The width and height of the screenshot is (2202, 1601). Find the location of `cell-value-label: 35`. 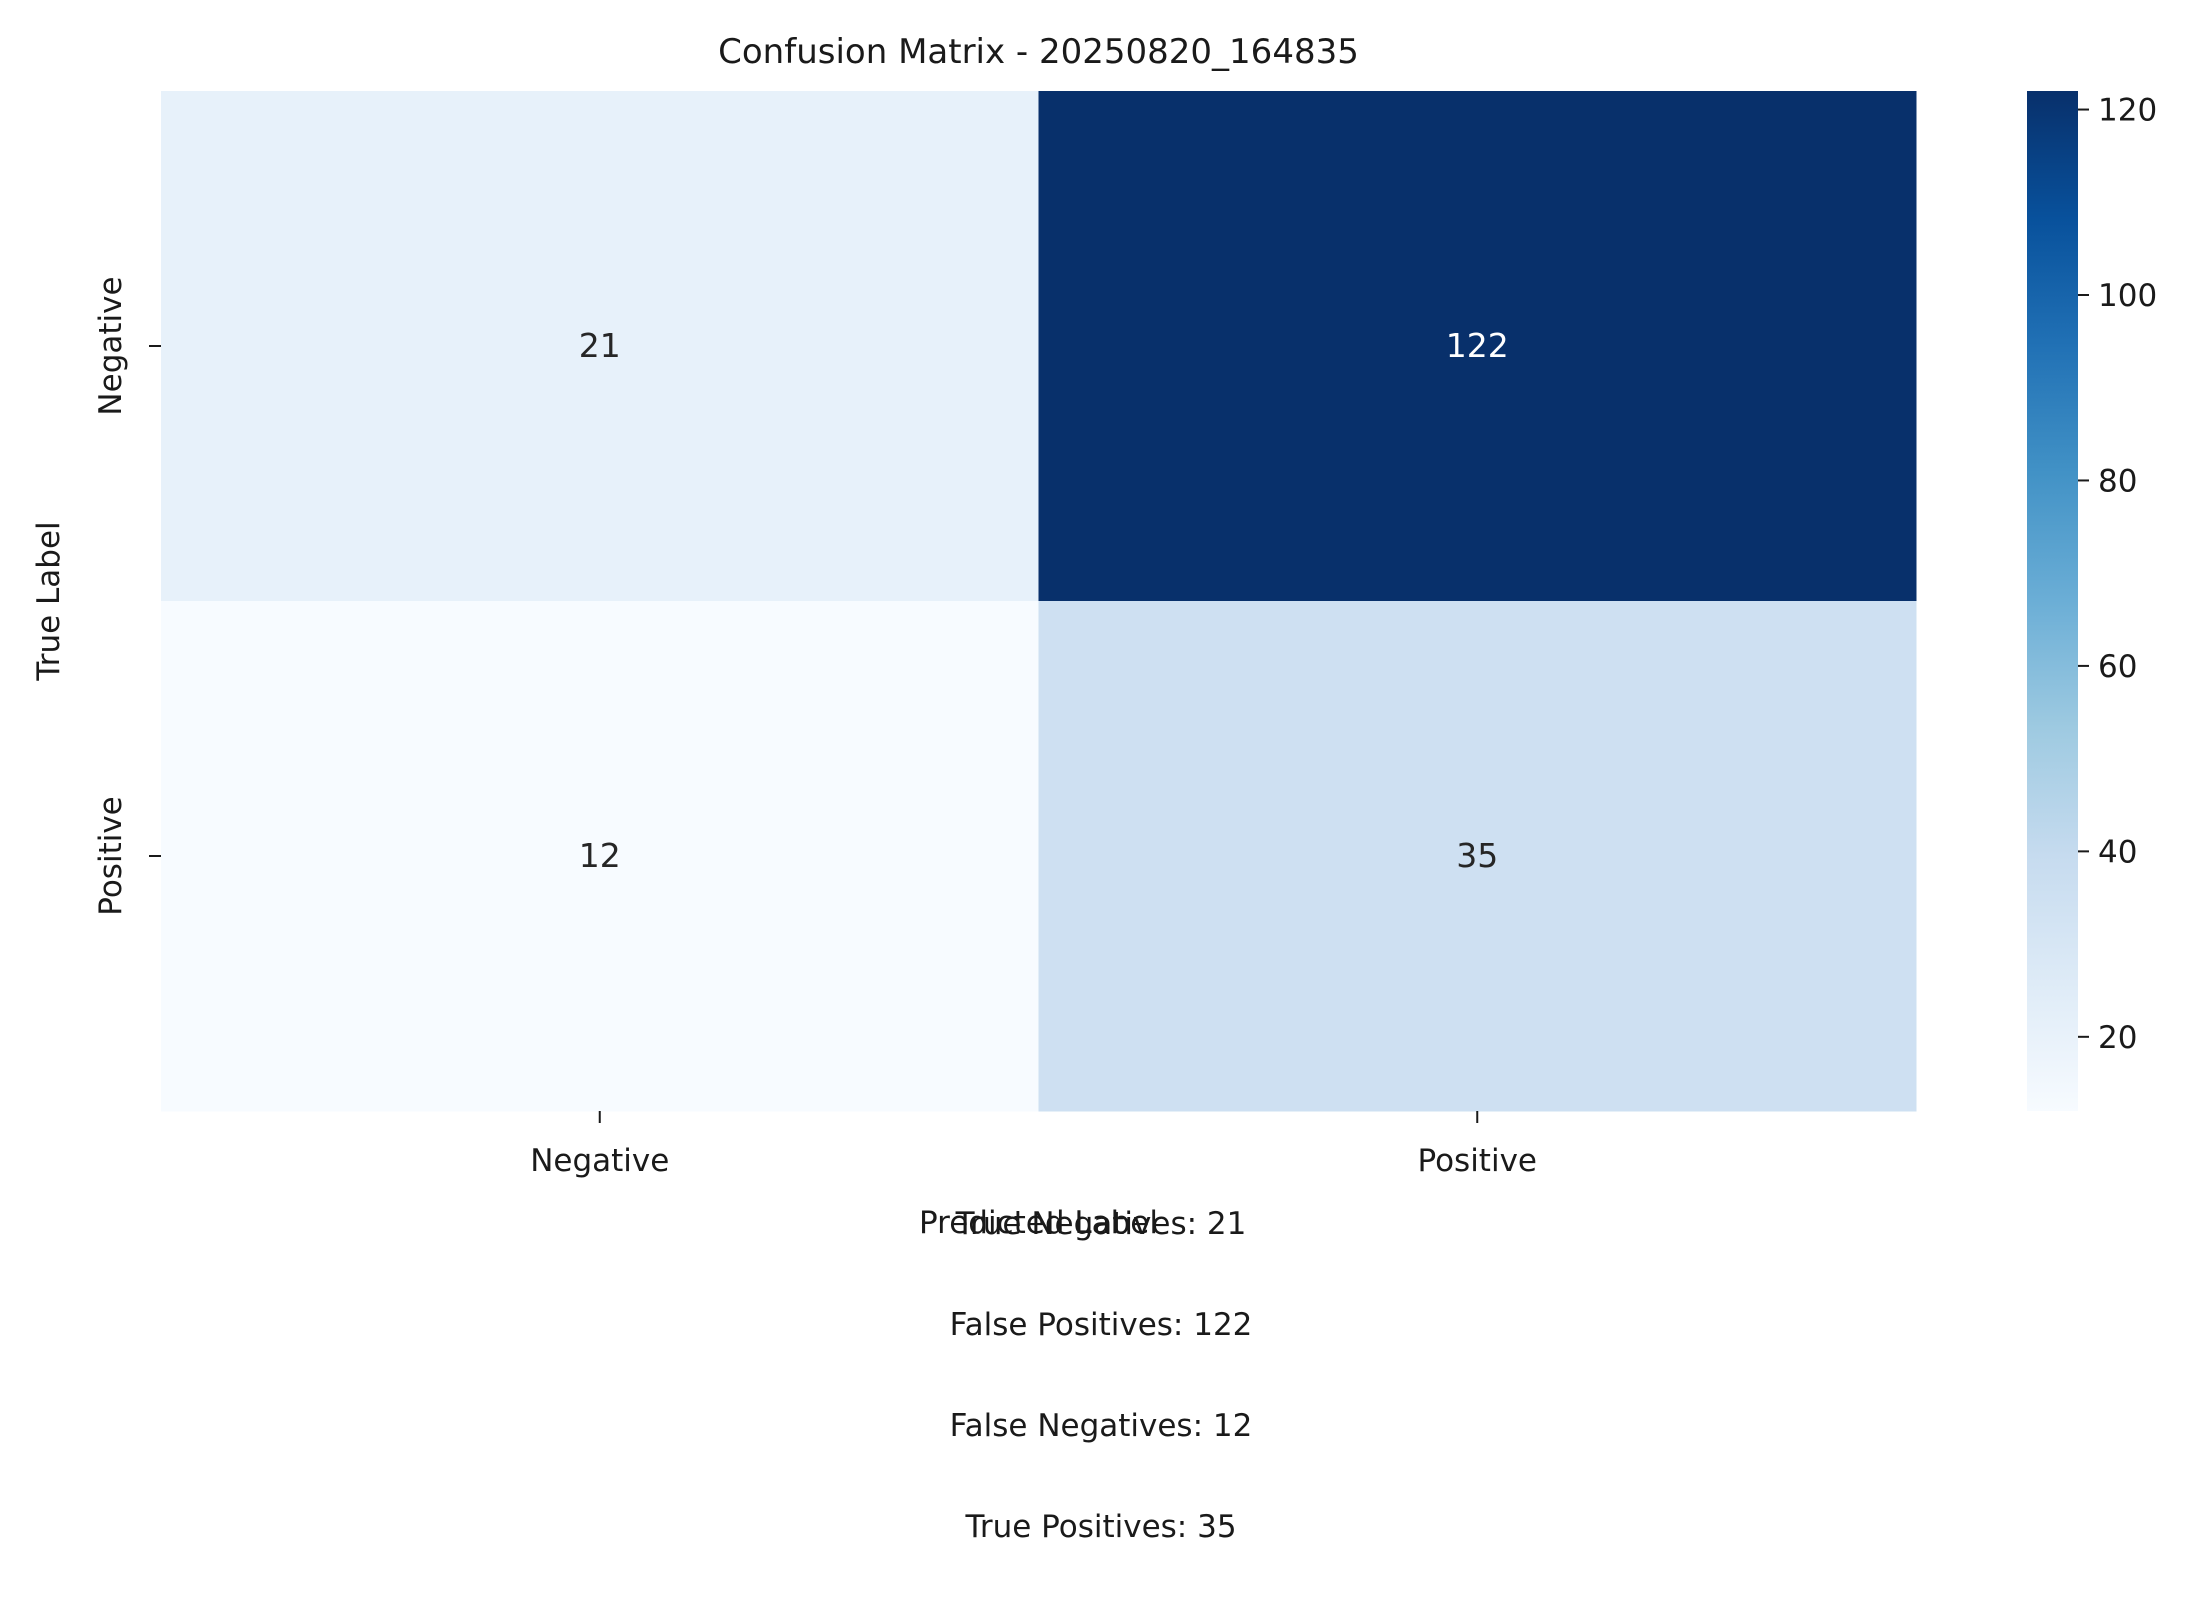

cell-value-label: 35 is located at coordinates (1477, 855).